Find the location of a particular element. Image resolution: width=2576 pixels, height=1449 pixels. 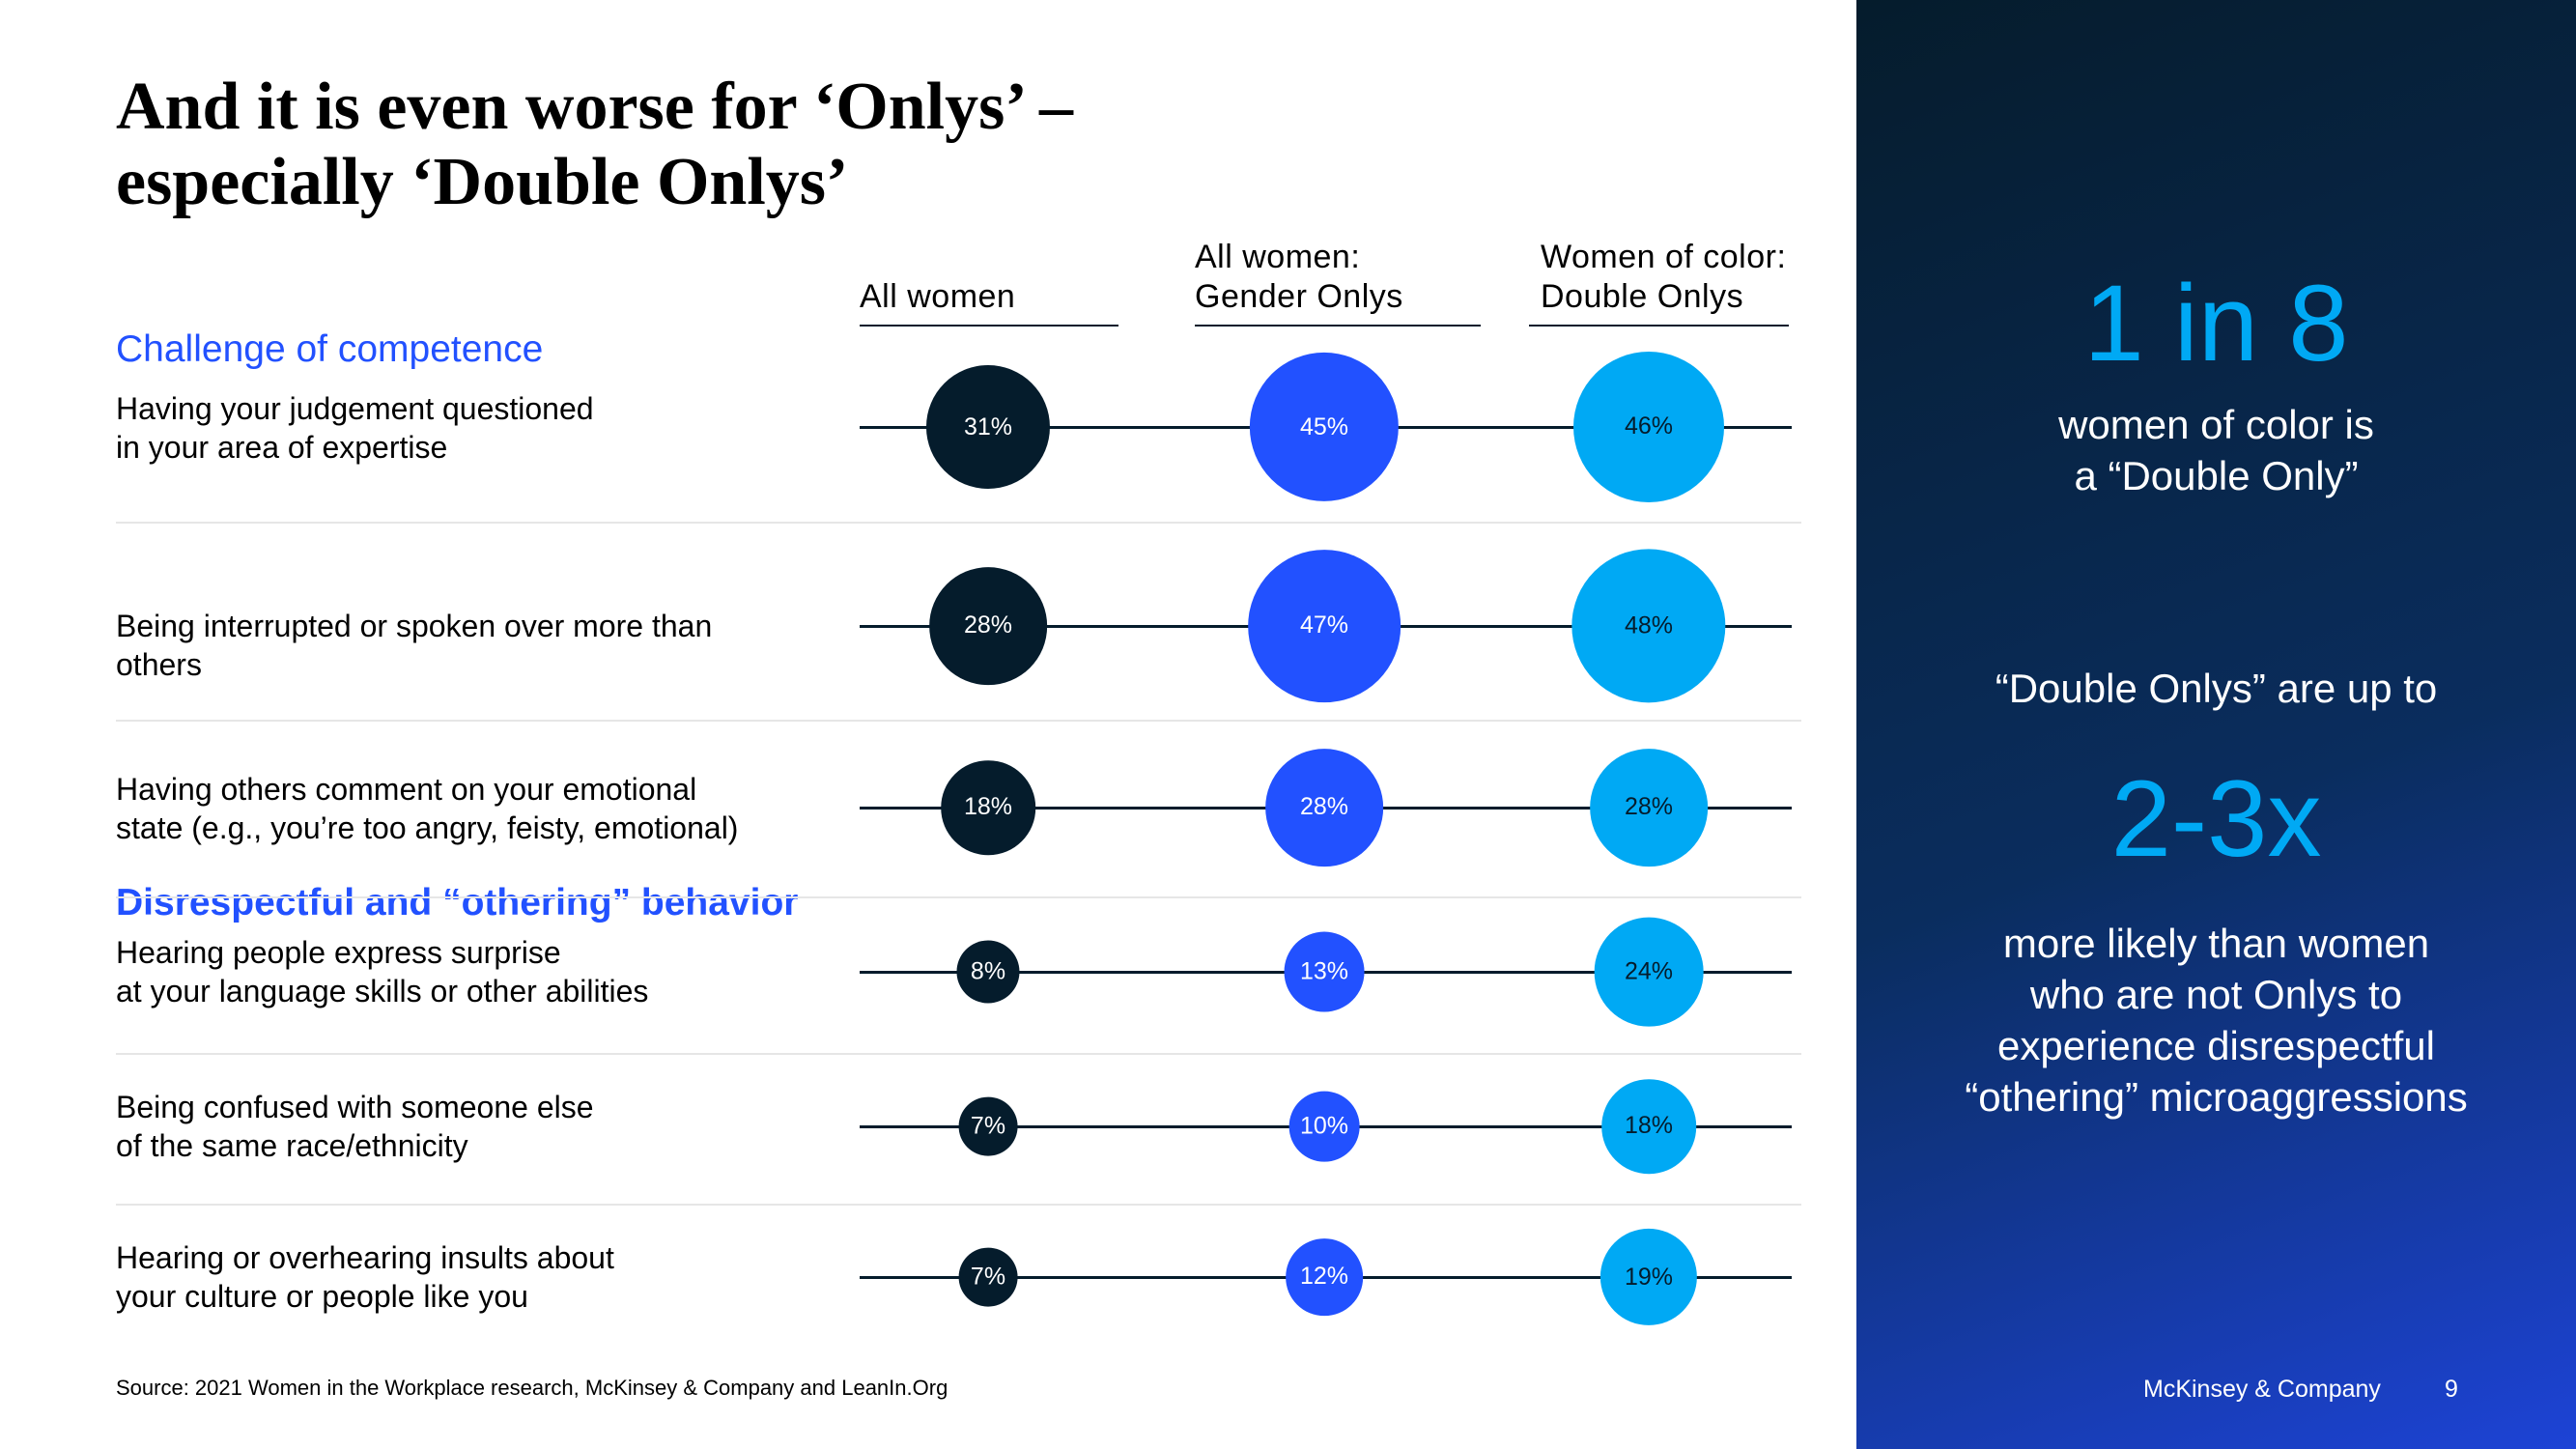

column-header-gender-onlys: All women: Gender Onlys is located at coordinates (1338, 282).